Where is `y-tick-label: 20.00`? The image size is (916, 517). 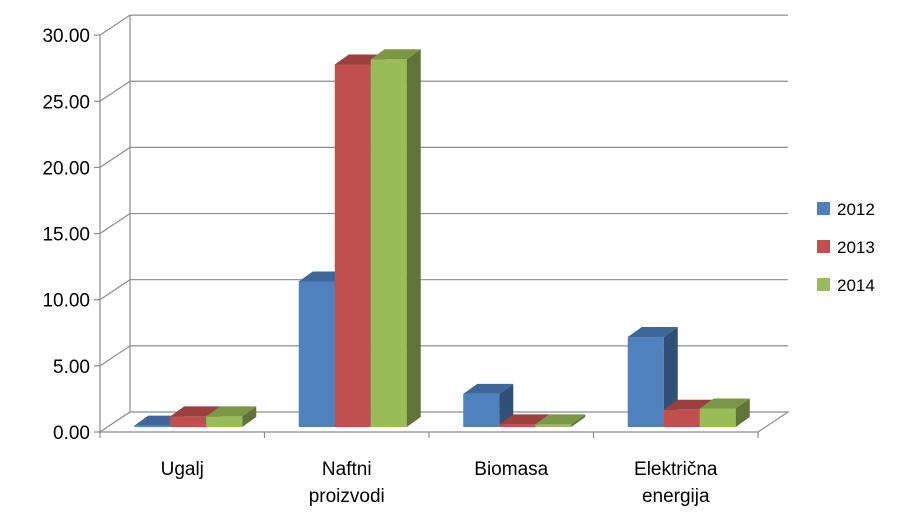
y-tick-label: 20.00 is located at coordinates (66, 168).